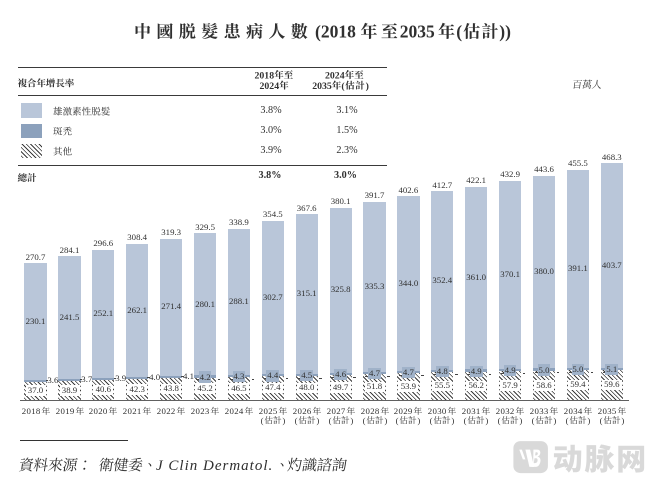  I want to click on svg-text: (2018, so click(335, 32).